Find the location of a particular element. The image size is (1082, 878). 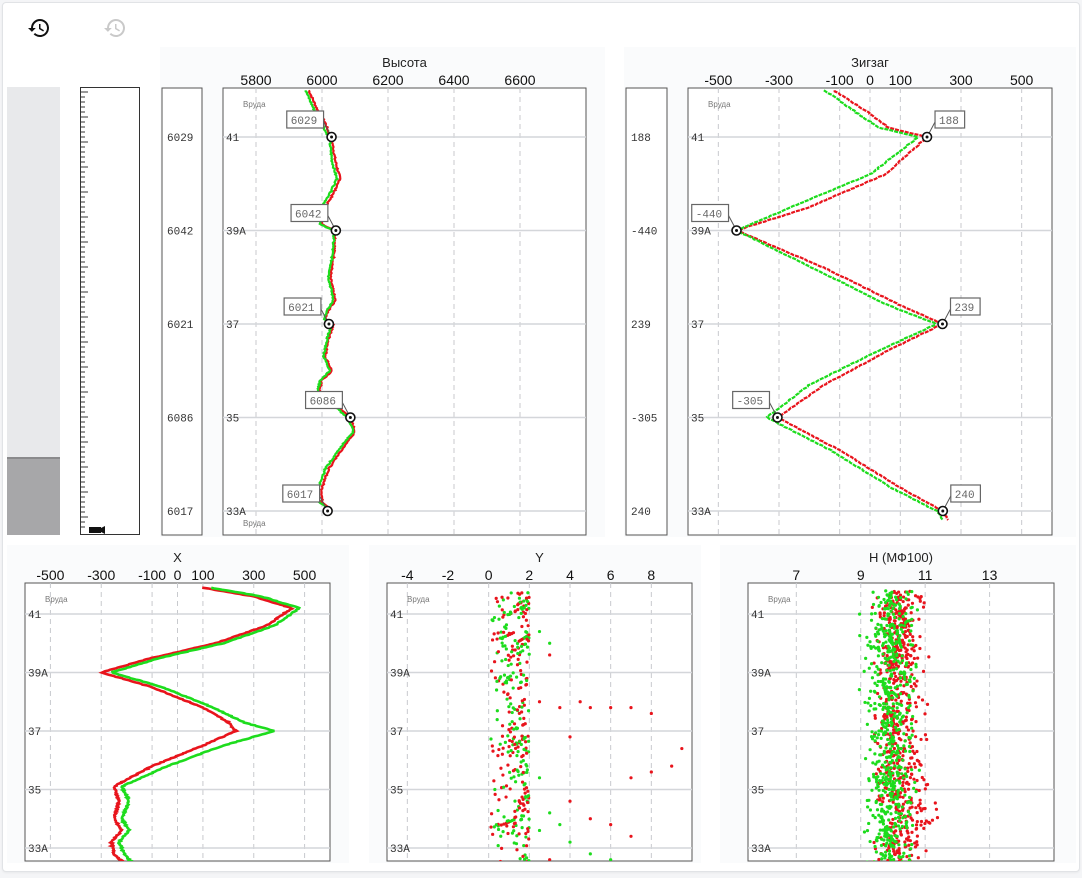

history-disabled-icon is located at coordinates (114, 28).